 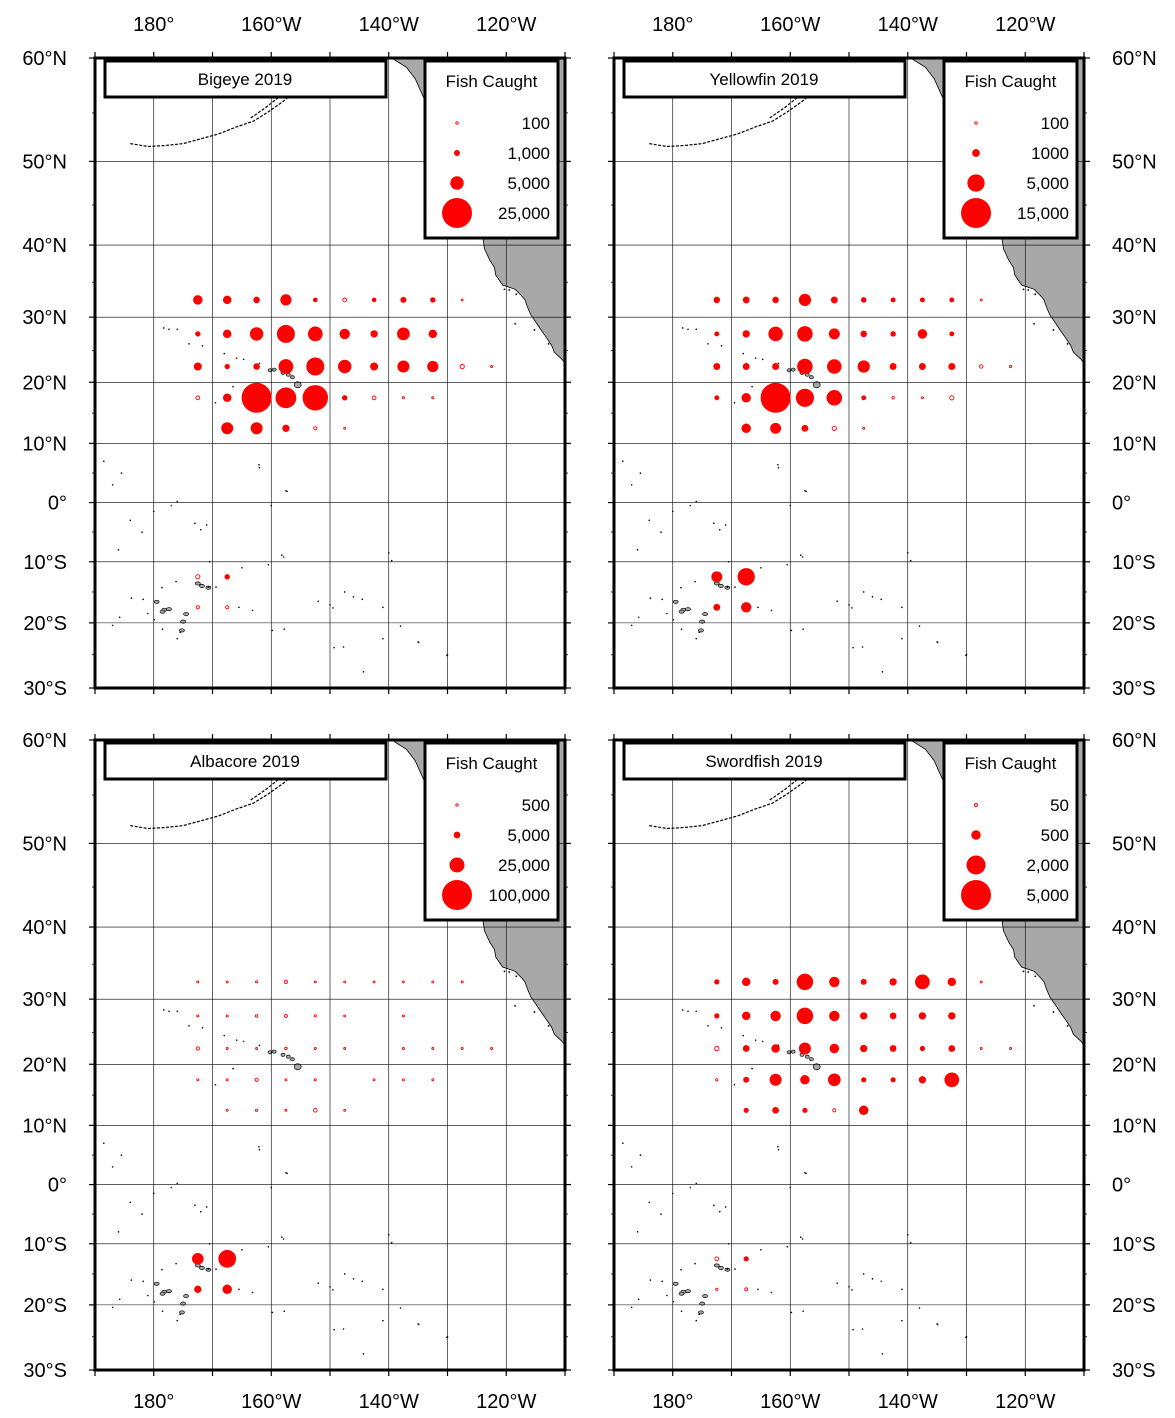 What do you see at coordinates (1010, 149) in the screenshot?
I see `legend: Fish Caught 100 1000 5,000 15,000` at bounding box center [1010, 149].